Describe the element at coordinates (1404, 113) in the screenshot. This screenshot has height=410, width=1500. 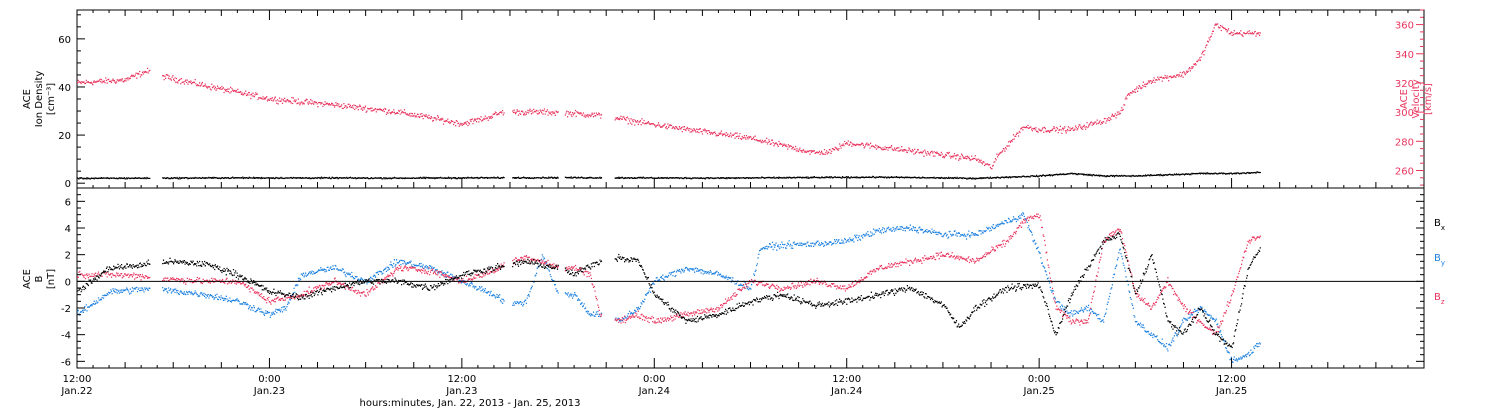
I see `velocity-tick-label: 300` at that location.